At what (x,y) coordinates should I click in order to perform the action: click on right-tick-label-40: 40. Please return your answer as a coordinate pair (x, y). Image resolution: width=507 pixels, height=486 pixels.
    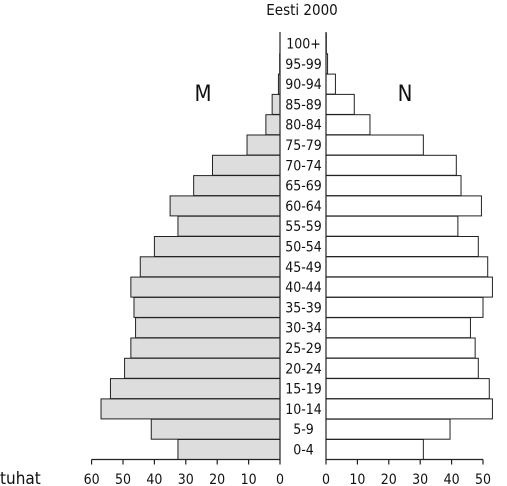
    Looking at the image, I should click on (452, 479).